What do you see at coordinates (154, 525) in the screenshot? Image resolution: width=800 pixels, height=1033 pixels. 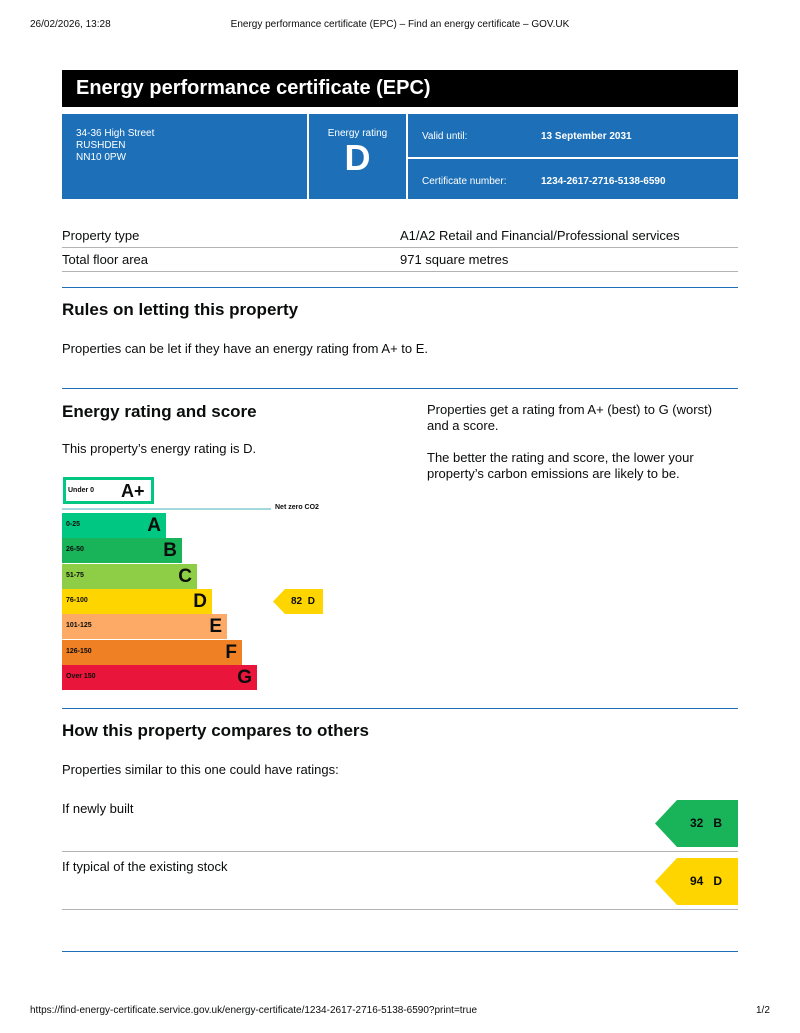 I see `band-letter: A` at bounding box center [154, 525].